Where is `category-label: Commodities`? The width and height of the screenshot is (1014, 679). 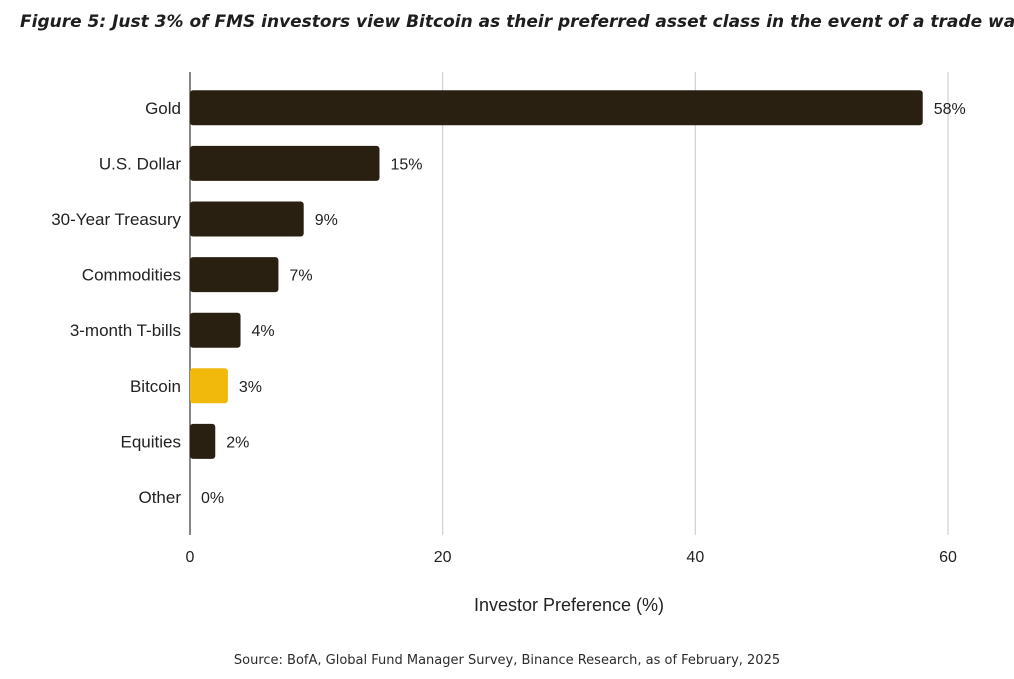
category-label: Commodities is located at coordinates (131, 275).